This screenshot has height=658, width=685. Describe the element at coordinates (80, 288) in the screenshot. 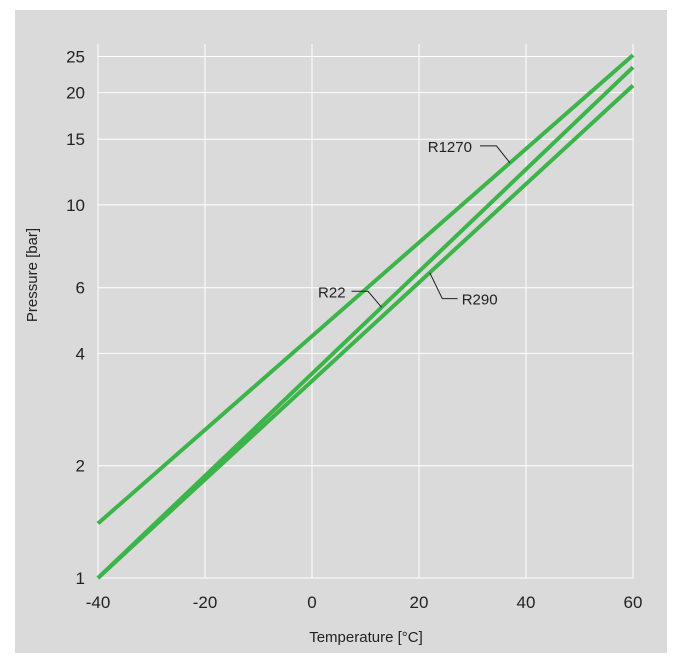

I see `y-tick-label: 6` at that location.